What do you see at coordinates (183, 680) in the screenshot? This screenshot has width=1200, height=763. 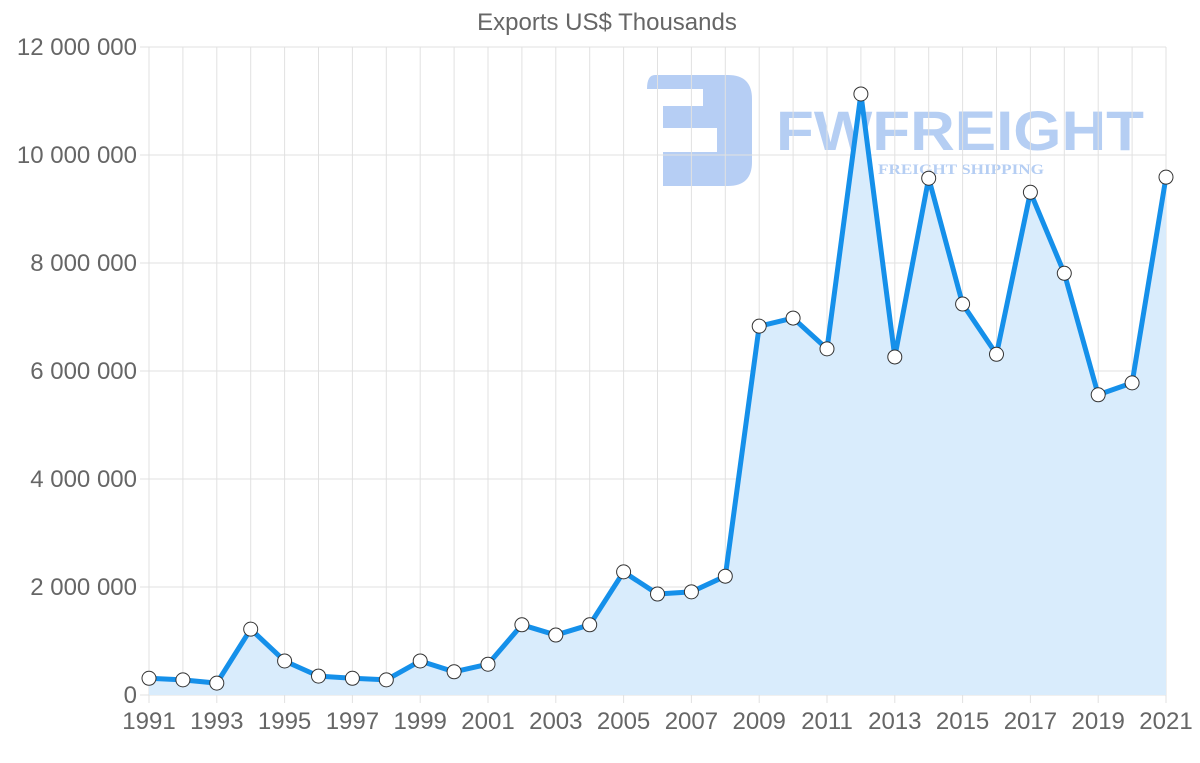 I see `data-point-1992: 1992: 280000` at bounding box center [183, 680].